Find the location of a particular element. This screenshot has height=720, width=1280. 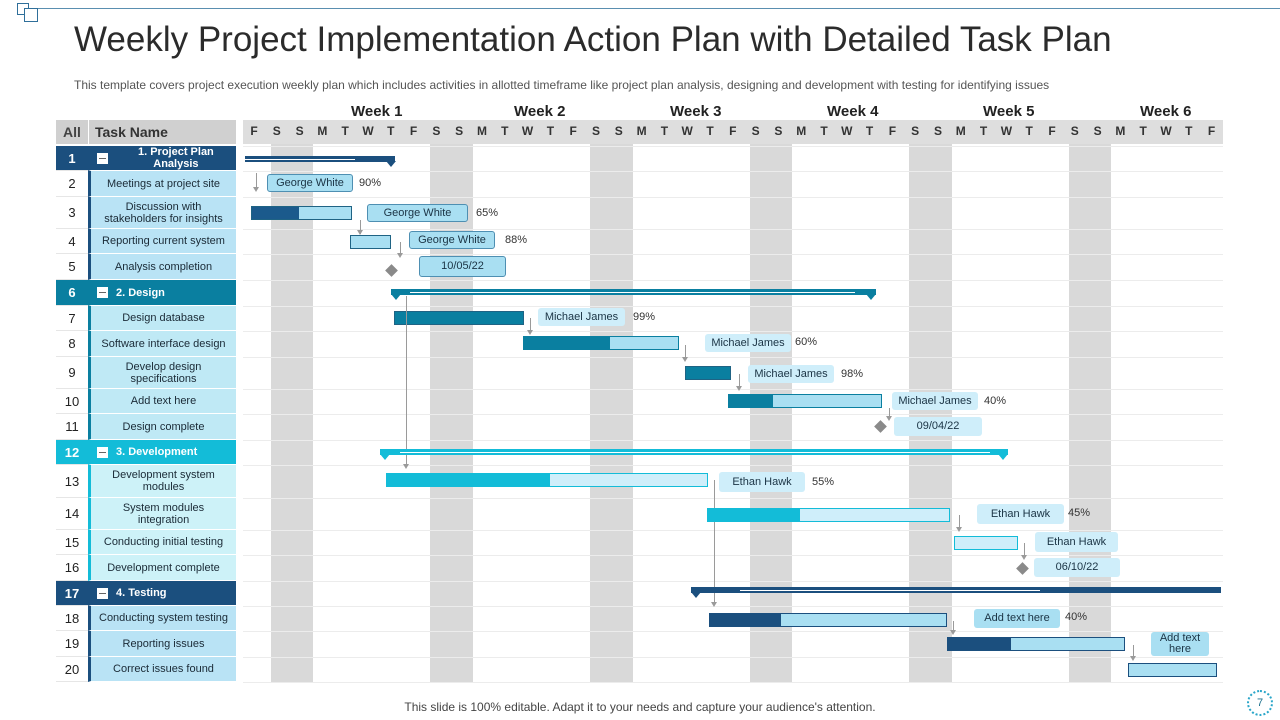

task-name: Software interface design is located at coordinates (162, 344).